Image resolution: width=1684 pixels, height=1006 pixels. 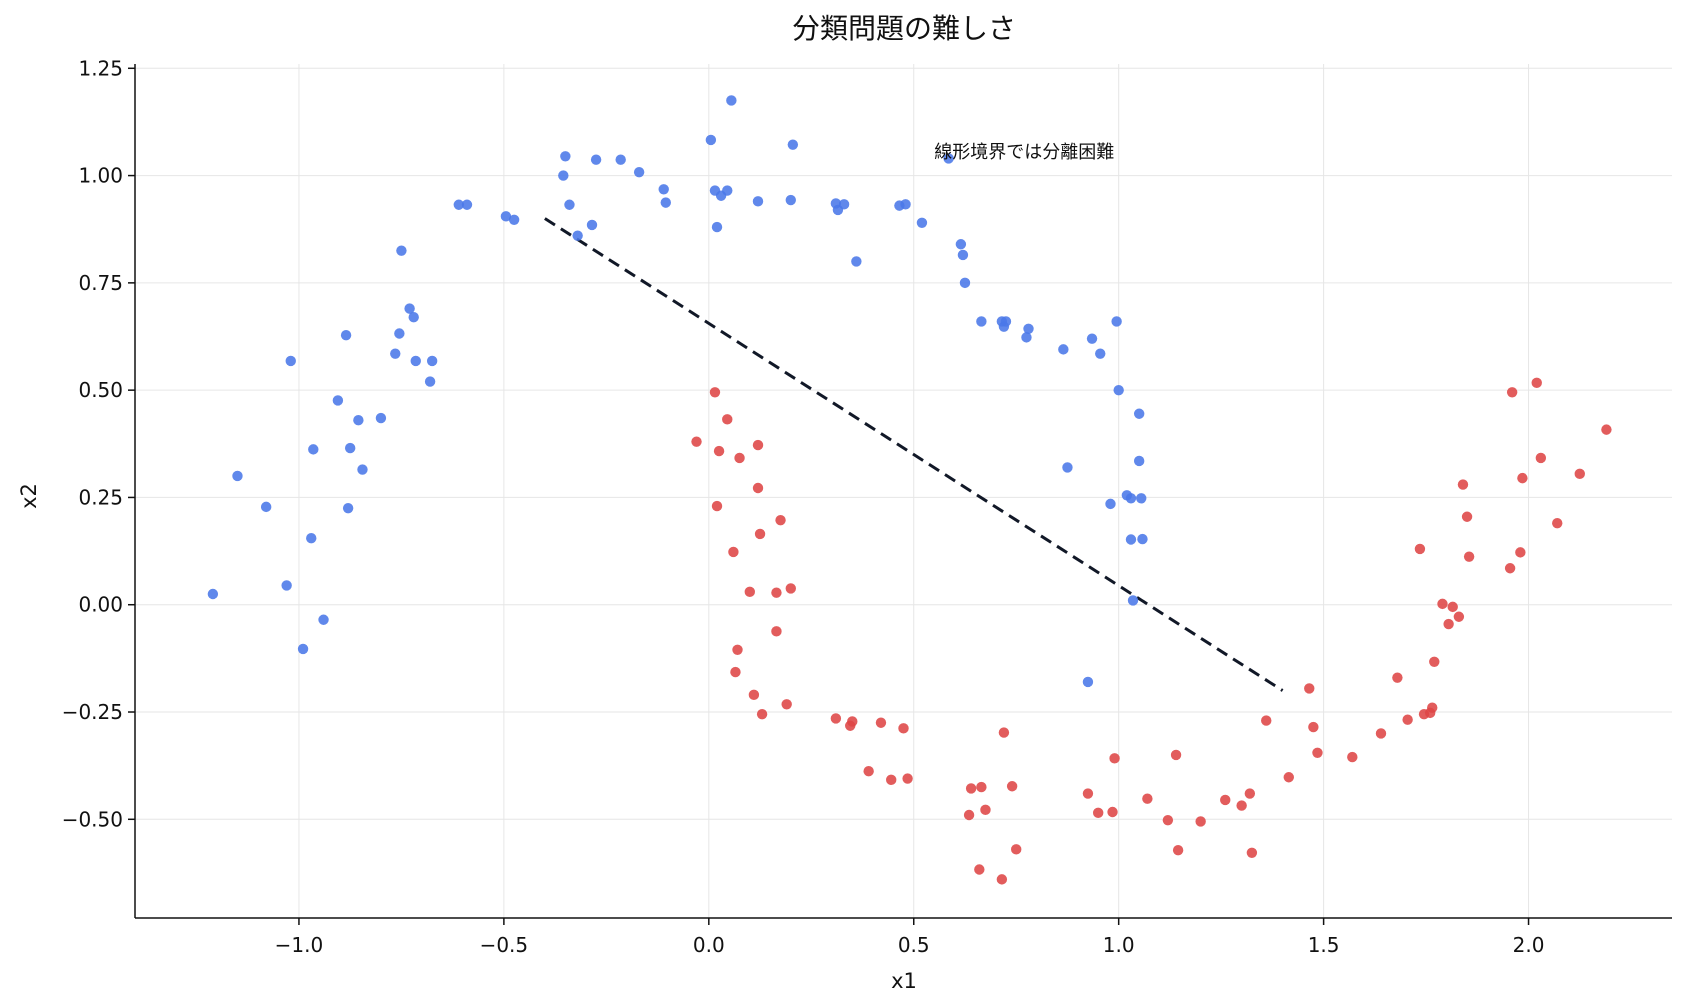 I want to click on x-tick-label: −1.0, so click(x=299, y=945).